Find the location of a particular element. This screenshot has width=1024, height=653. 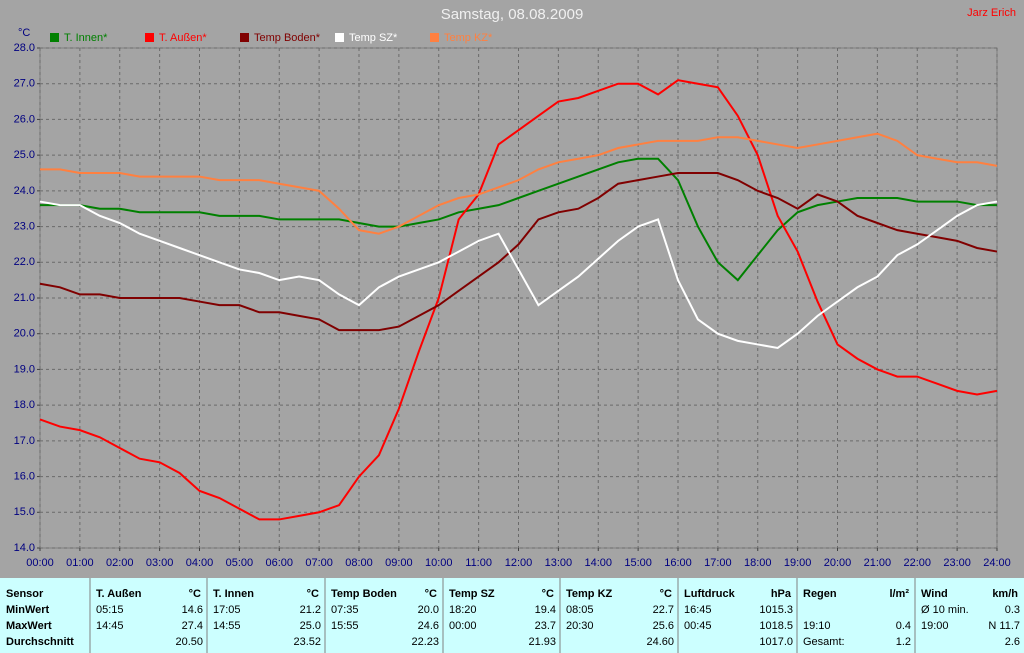

y-tick-label: 25.0 is located at coordinates (24, 155).